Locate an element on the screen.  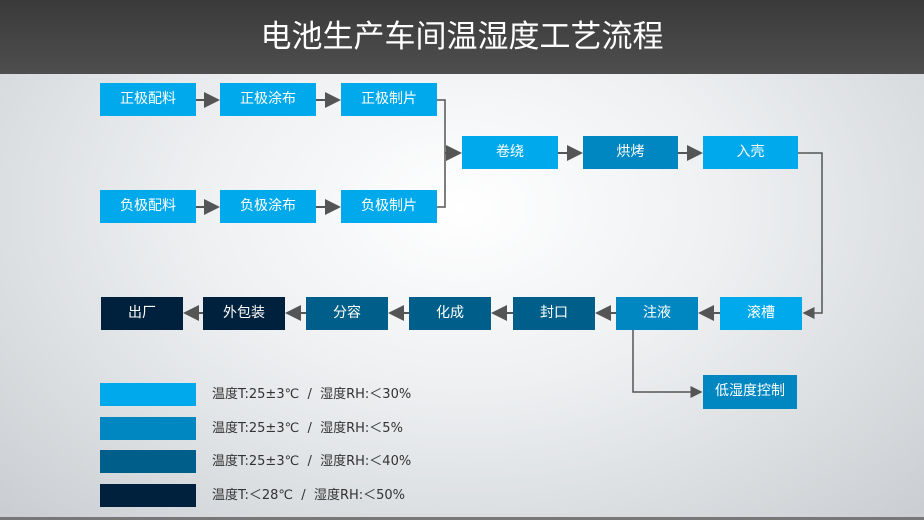
bottom-border is located at coordinates (462, 518).